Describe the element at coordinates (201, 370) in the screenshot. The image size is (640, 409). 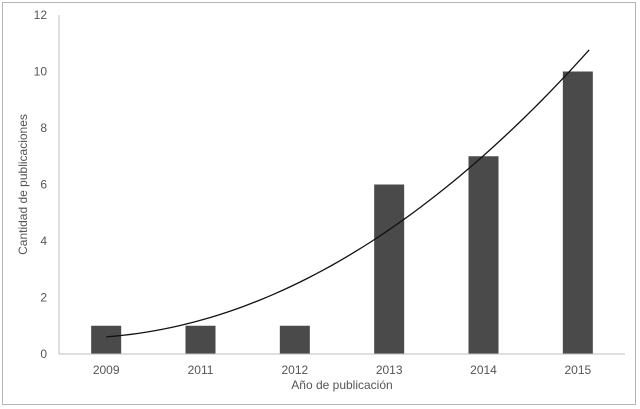
I see `x-tick-label-2011: 2011` at that location.